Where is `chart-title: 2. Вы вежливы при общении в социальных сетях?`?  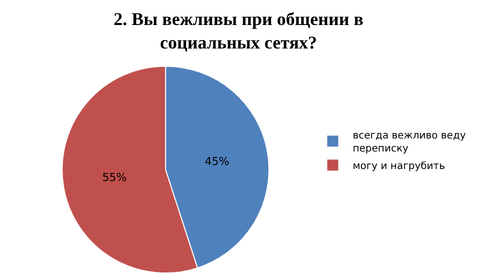 chart-title: 2. Вы вежливы при общении в социальных сетях? is located at coordinates (239, 30).